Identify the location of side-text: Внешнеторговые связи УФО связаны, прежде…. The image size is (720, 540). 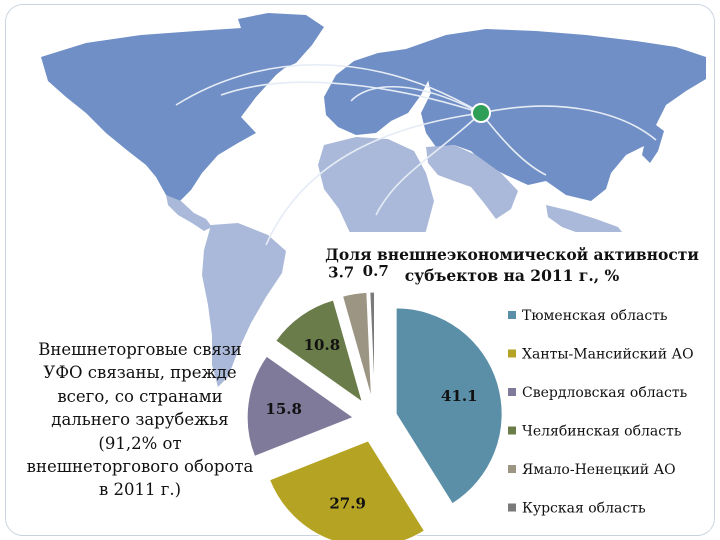
(140, 420).